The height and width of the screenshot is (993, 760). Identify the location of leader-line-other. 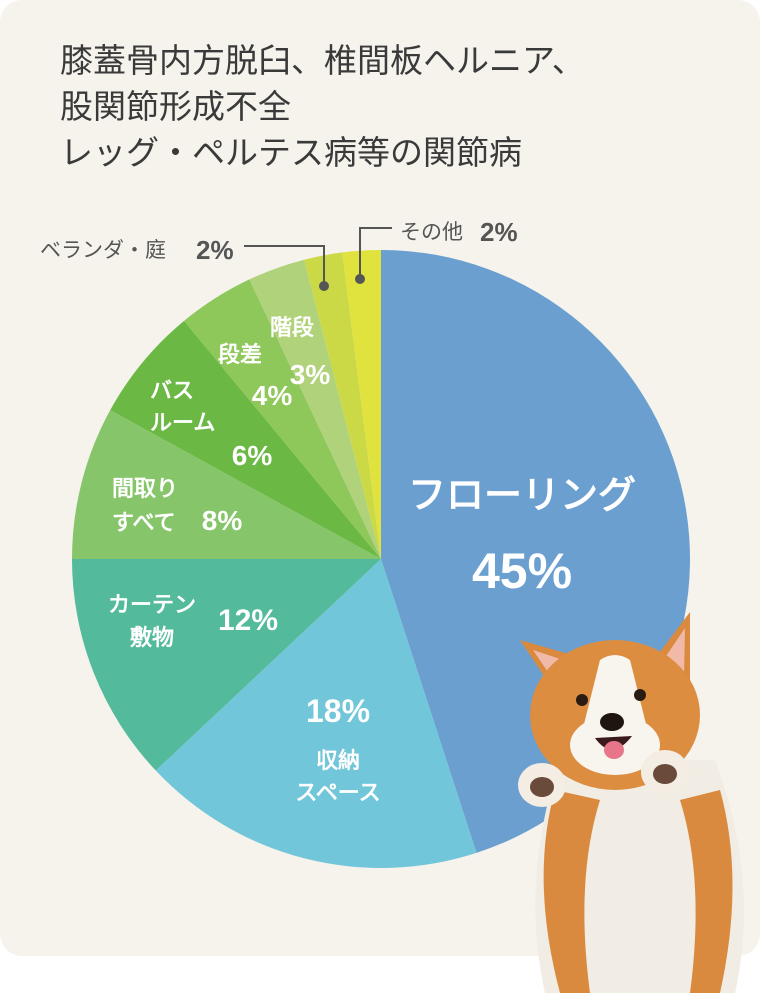
(375, 252).